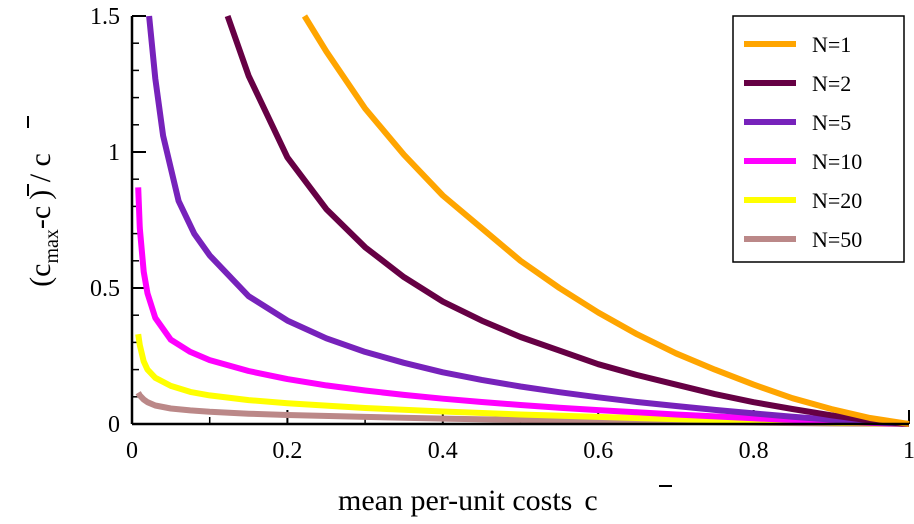  What do you see at coordinates (132, 451) in the screenshot?
I see `x-tick-label: 0` at bounding box center [132, 451].